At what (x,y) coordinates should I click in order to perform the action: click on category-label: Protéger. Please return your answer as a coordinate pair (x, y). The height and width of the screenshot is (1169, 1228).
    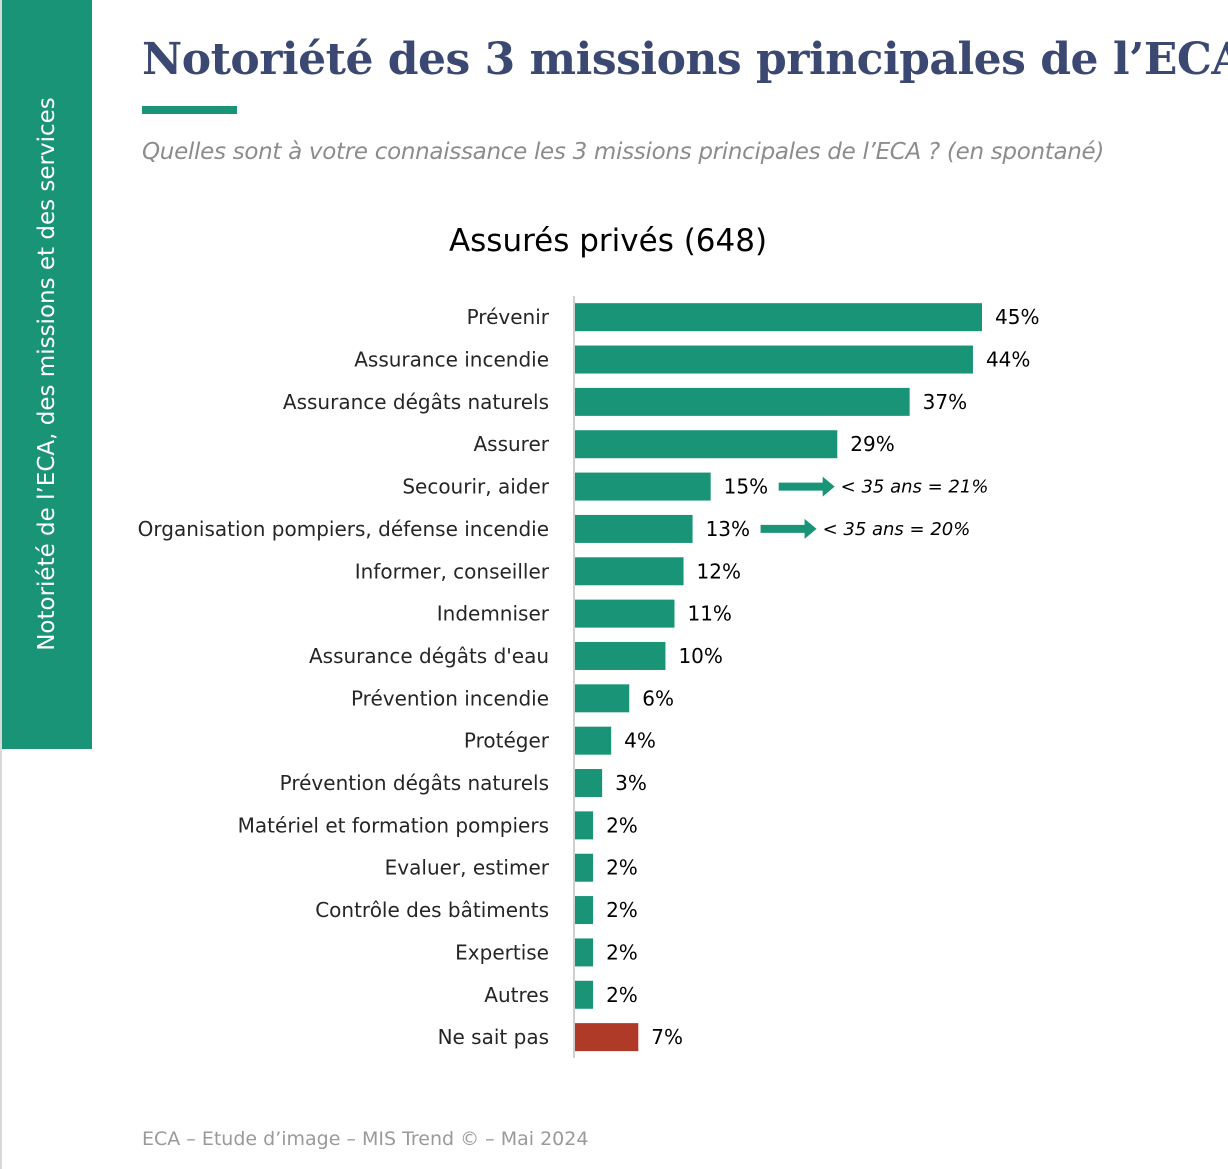
    Looking at the image, I should click on (507, 741).